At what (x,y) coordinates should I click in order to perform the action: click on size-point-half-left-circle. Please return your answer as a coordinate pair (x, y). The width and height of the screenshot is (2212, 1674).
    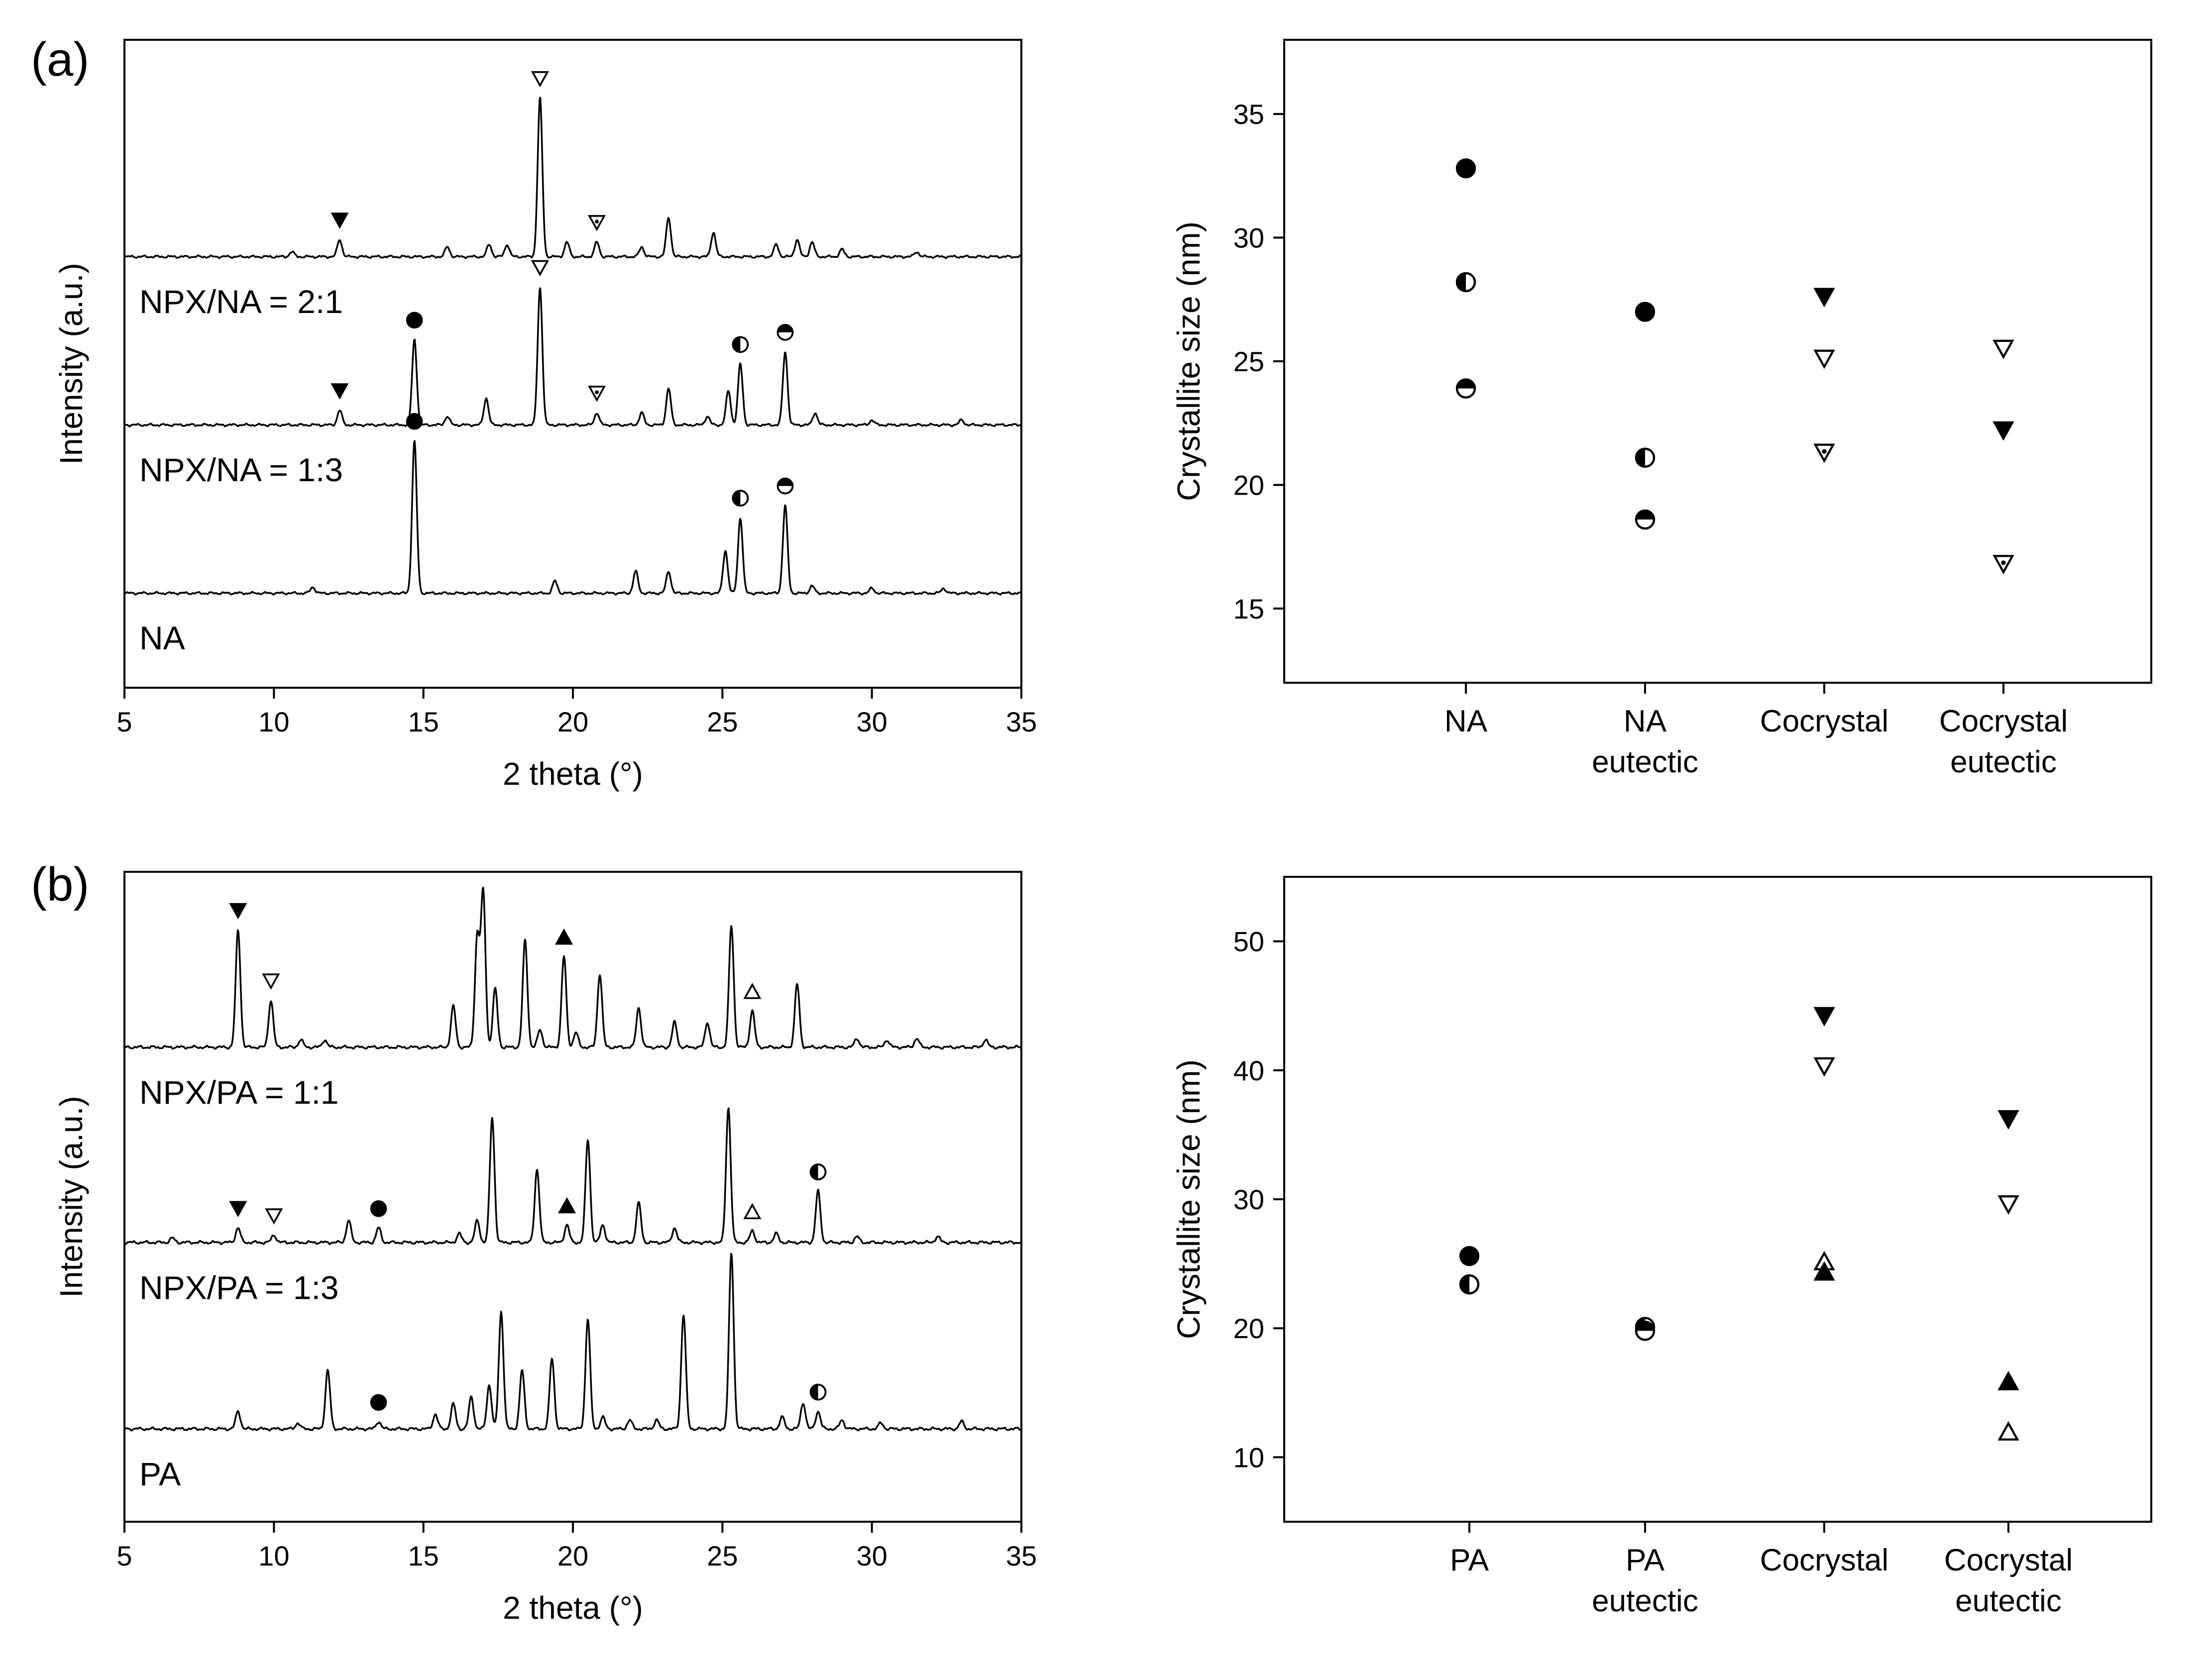
    Looking at the image, I should click on (1645, 457).